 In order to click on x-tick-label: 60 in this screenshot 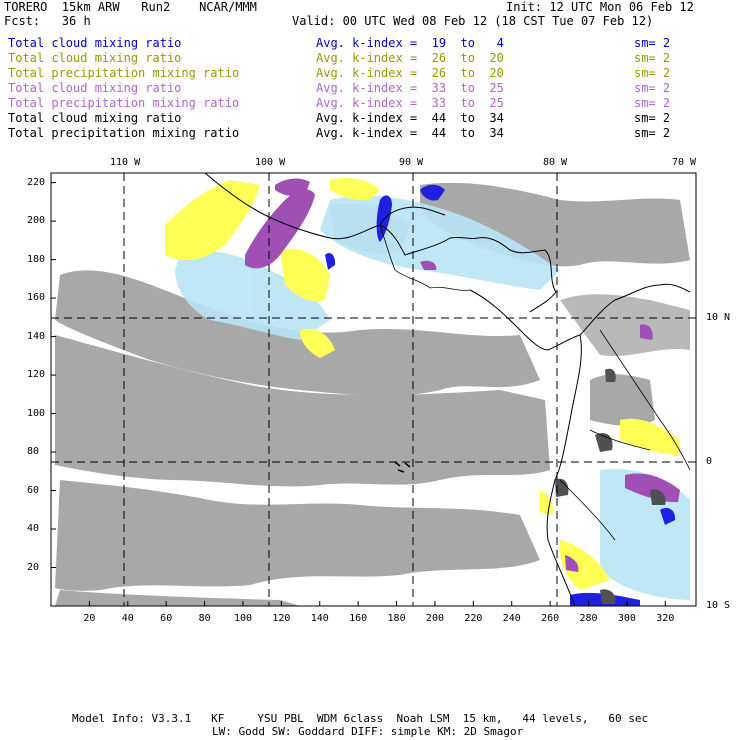, I will do `click(166, 618)`.